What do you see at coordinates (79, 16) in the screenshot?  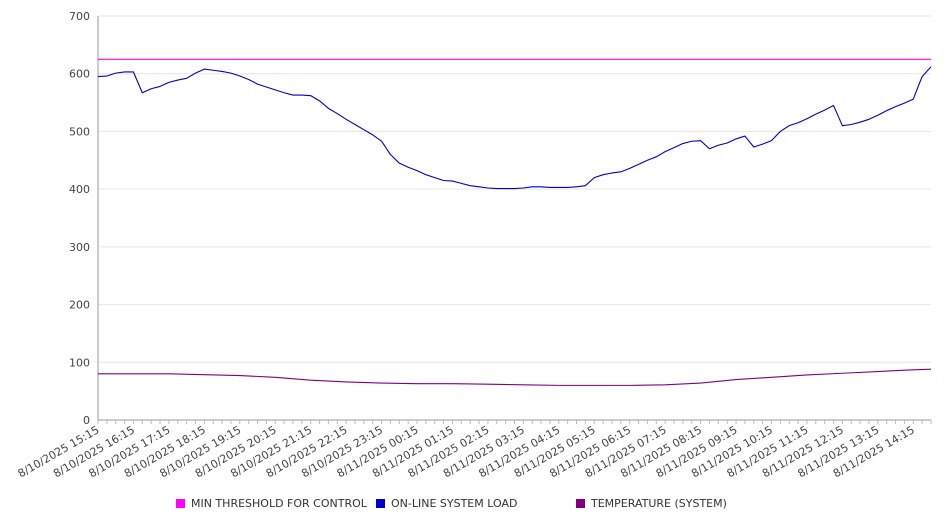 I see `y-tick-label-700: 700` at bounding box center [79, 16].